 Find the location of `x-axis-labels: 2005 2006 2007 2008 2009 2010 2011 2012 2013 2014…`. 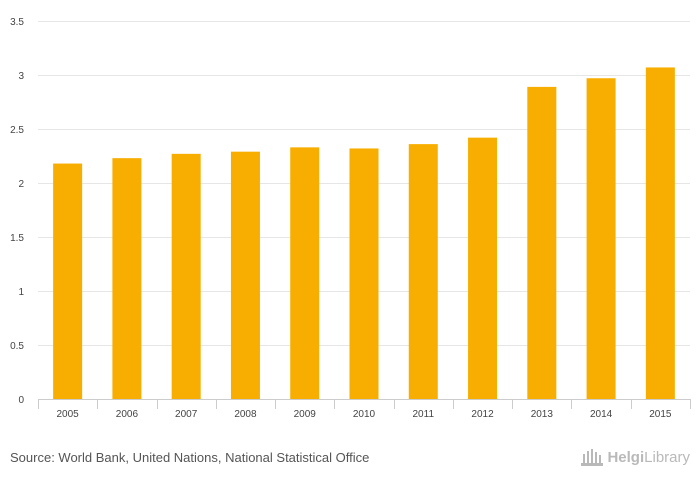

x-axis-labels: 2005 2006 2007 2008 2009 2010 2011 2012 2013 2014… is located at coordinates (364, 414).